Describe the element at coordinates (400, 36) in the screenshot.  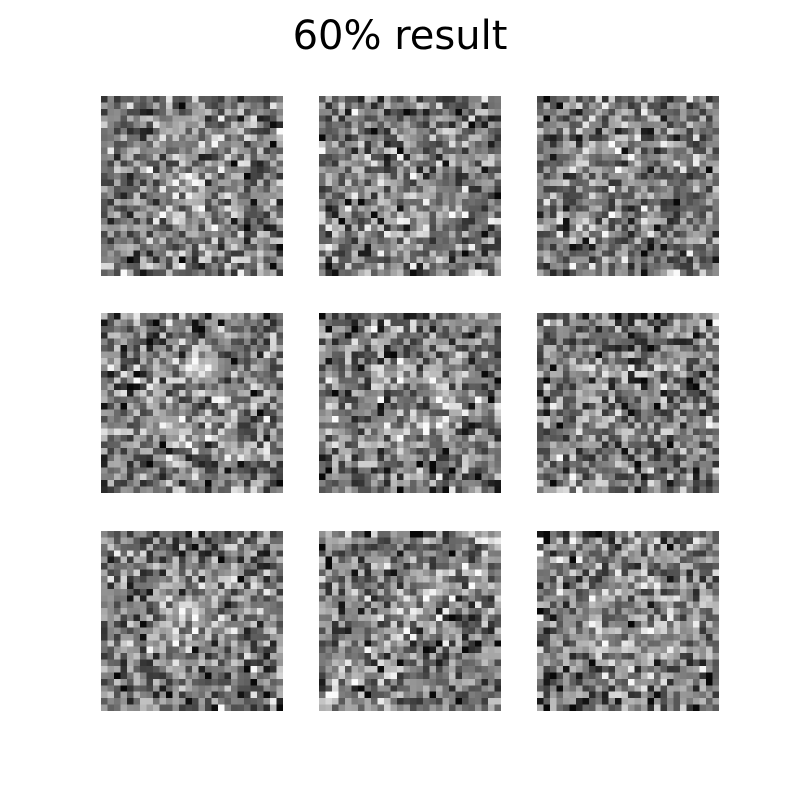
I see `figure-title: 60% result` at that location.